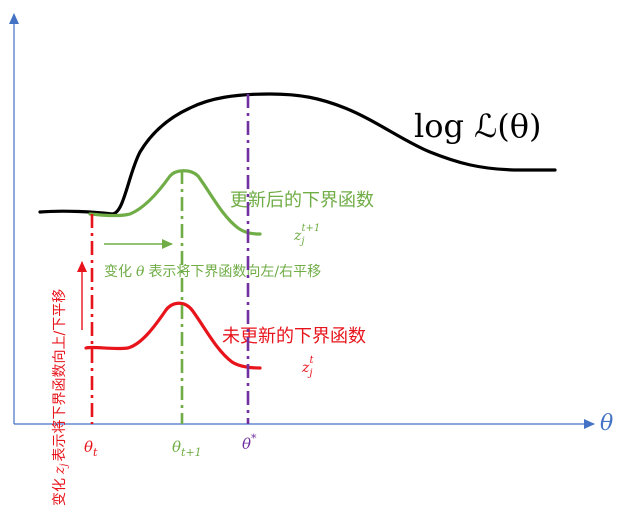 The width and height of the screenshot is (624, 520). What do you see at coordinates (249, 442) in the screenshot?
I see `theta-star-tick-label: θ*` at bounding box center [249, 442].